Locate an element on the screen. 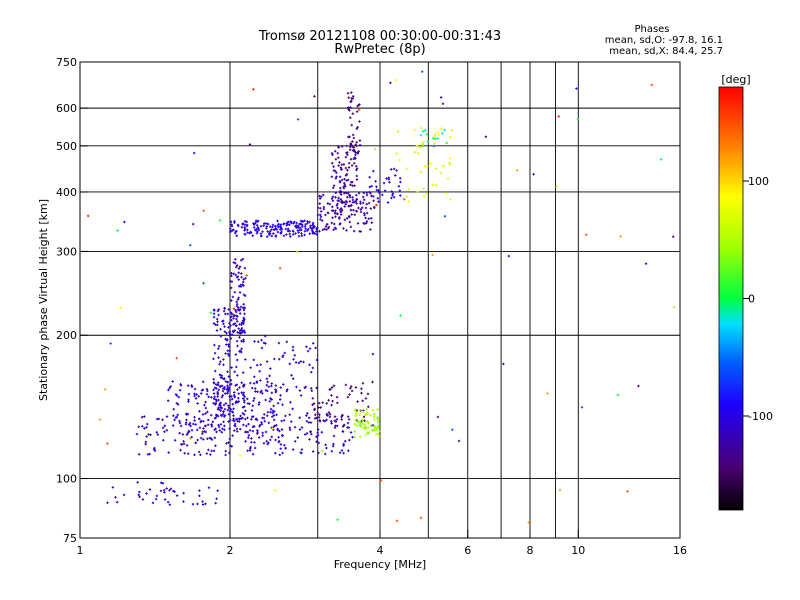  y-tick-label: 200 is located at coordinates (66, 335).